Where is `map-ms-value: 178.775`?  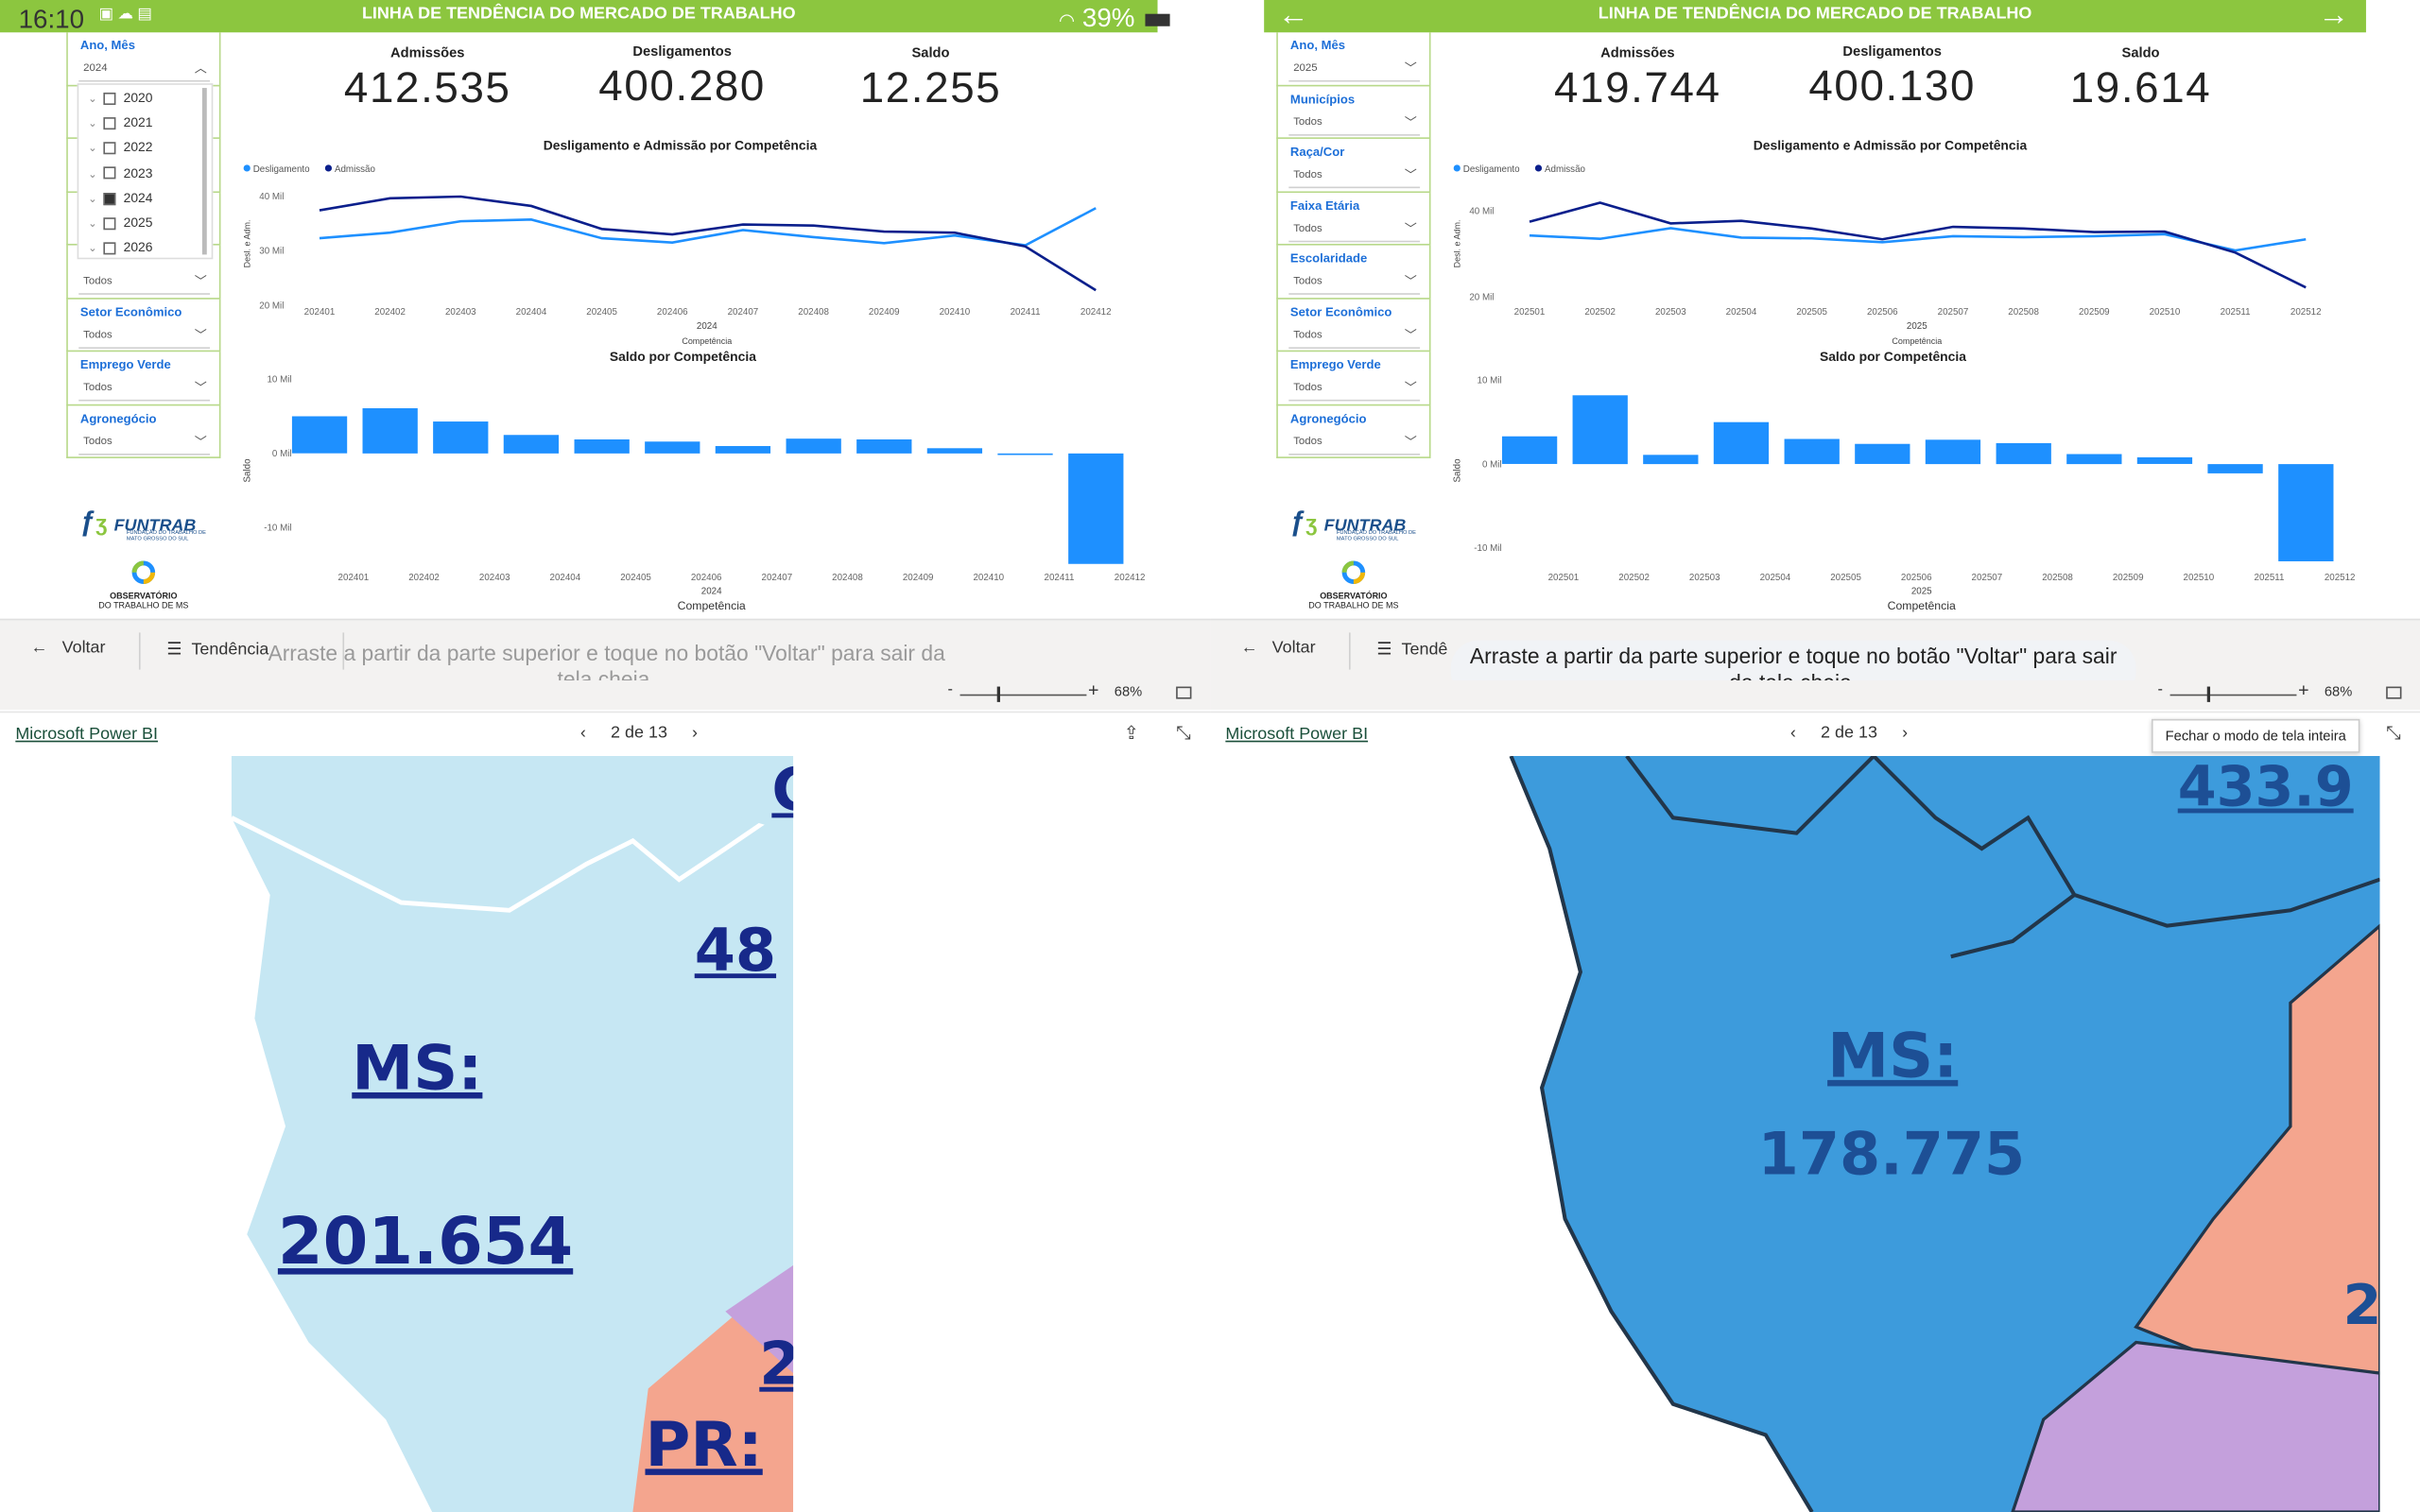
map-ms-value: 178.775 is located at coordinates (1891, 1154).